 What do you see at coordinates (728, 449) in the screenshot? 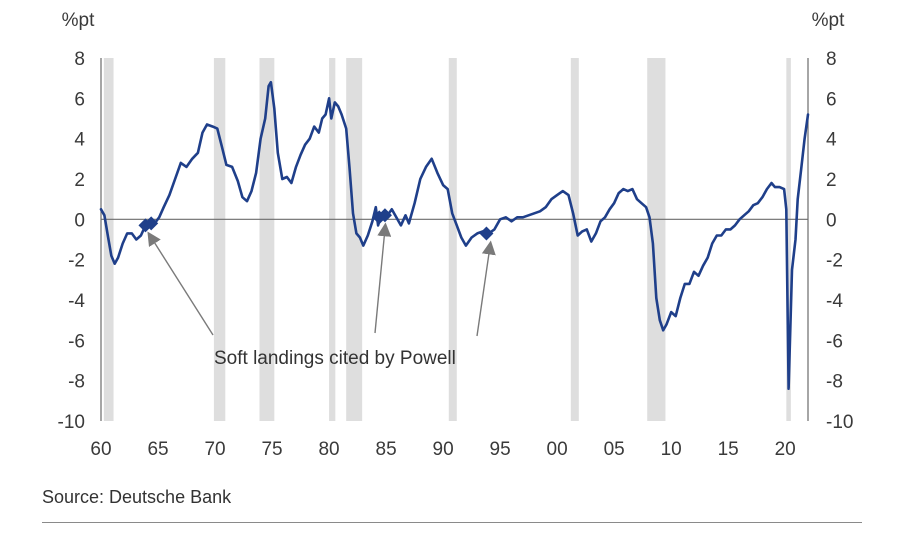
I see `x-tick-label: 15` at bounding box center [728, 449].